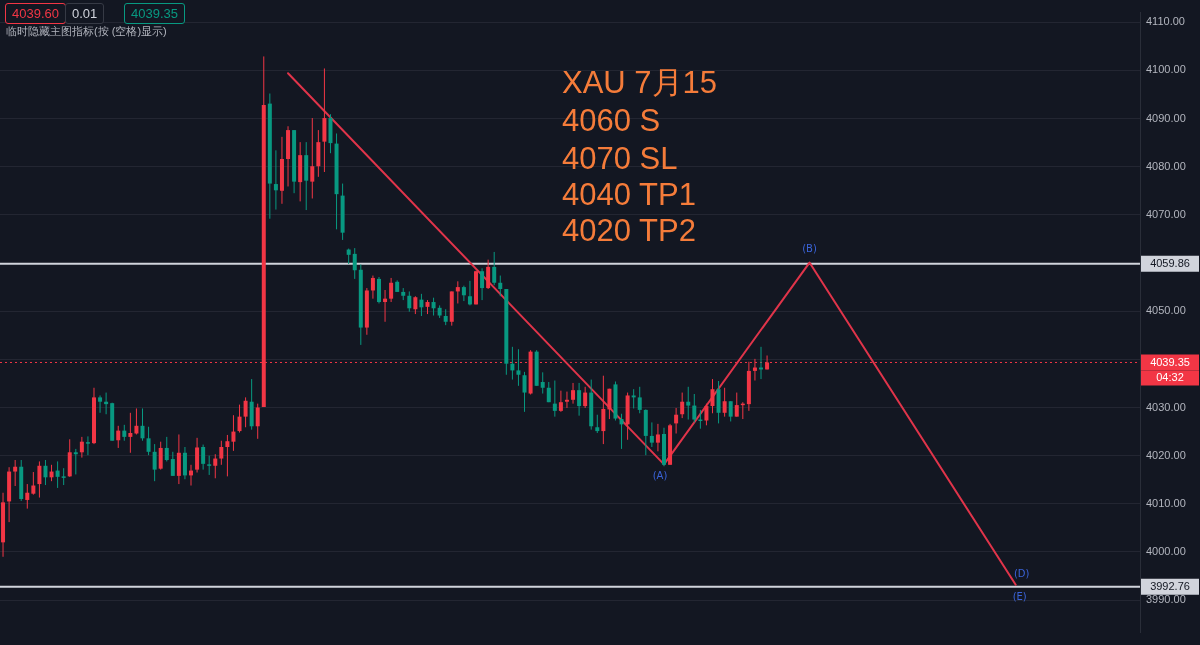  I want to click on y-tick-label: 4020.00, so click(1166, 454).